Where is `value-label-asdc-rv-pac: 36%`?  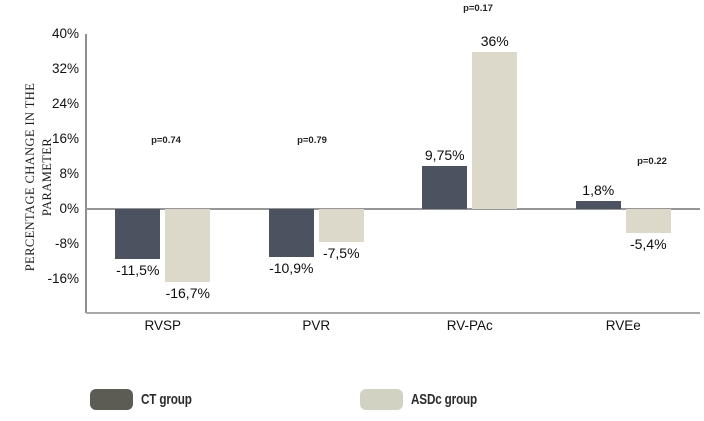 value-label-asdc-rv-pac: 36% is located at coordinates (494, 40).